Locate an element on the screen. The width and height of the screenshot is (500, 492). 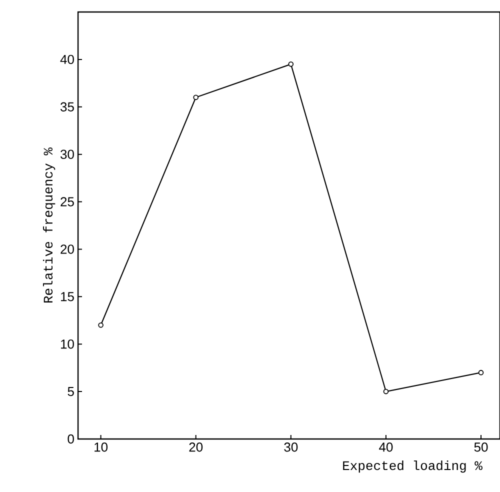
x-tick-label: 10 is located at coordinates (101, 447).